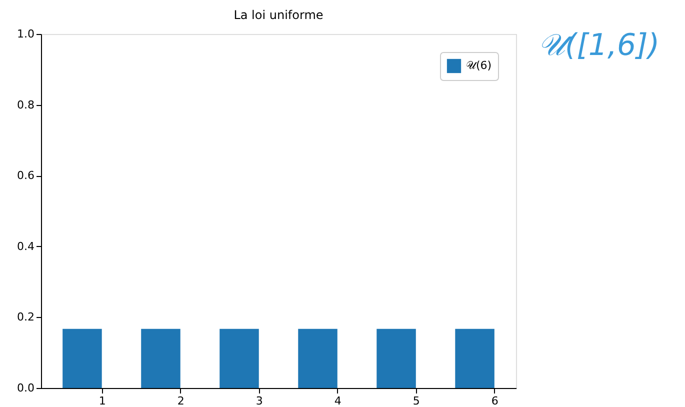 Image resolution: width=685 pixels, height=407 pixels. Describe the element at coordinates (102, 400) in the screenshot. I see `x-tick-label: 1` at that location.